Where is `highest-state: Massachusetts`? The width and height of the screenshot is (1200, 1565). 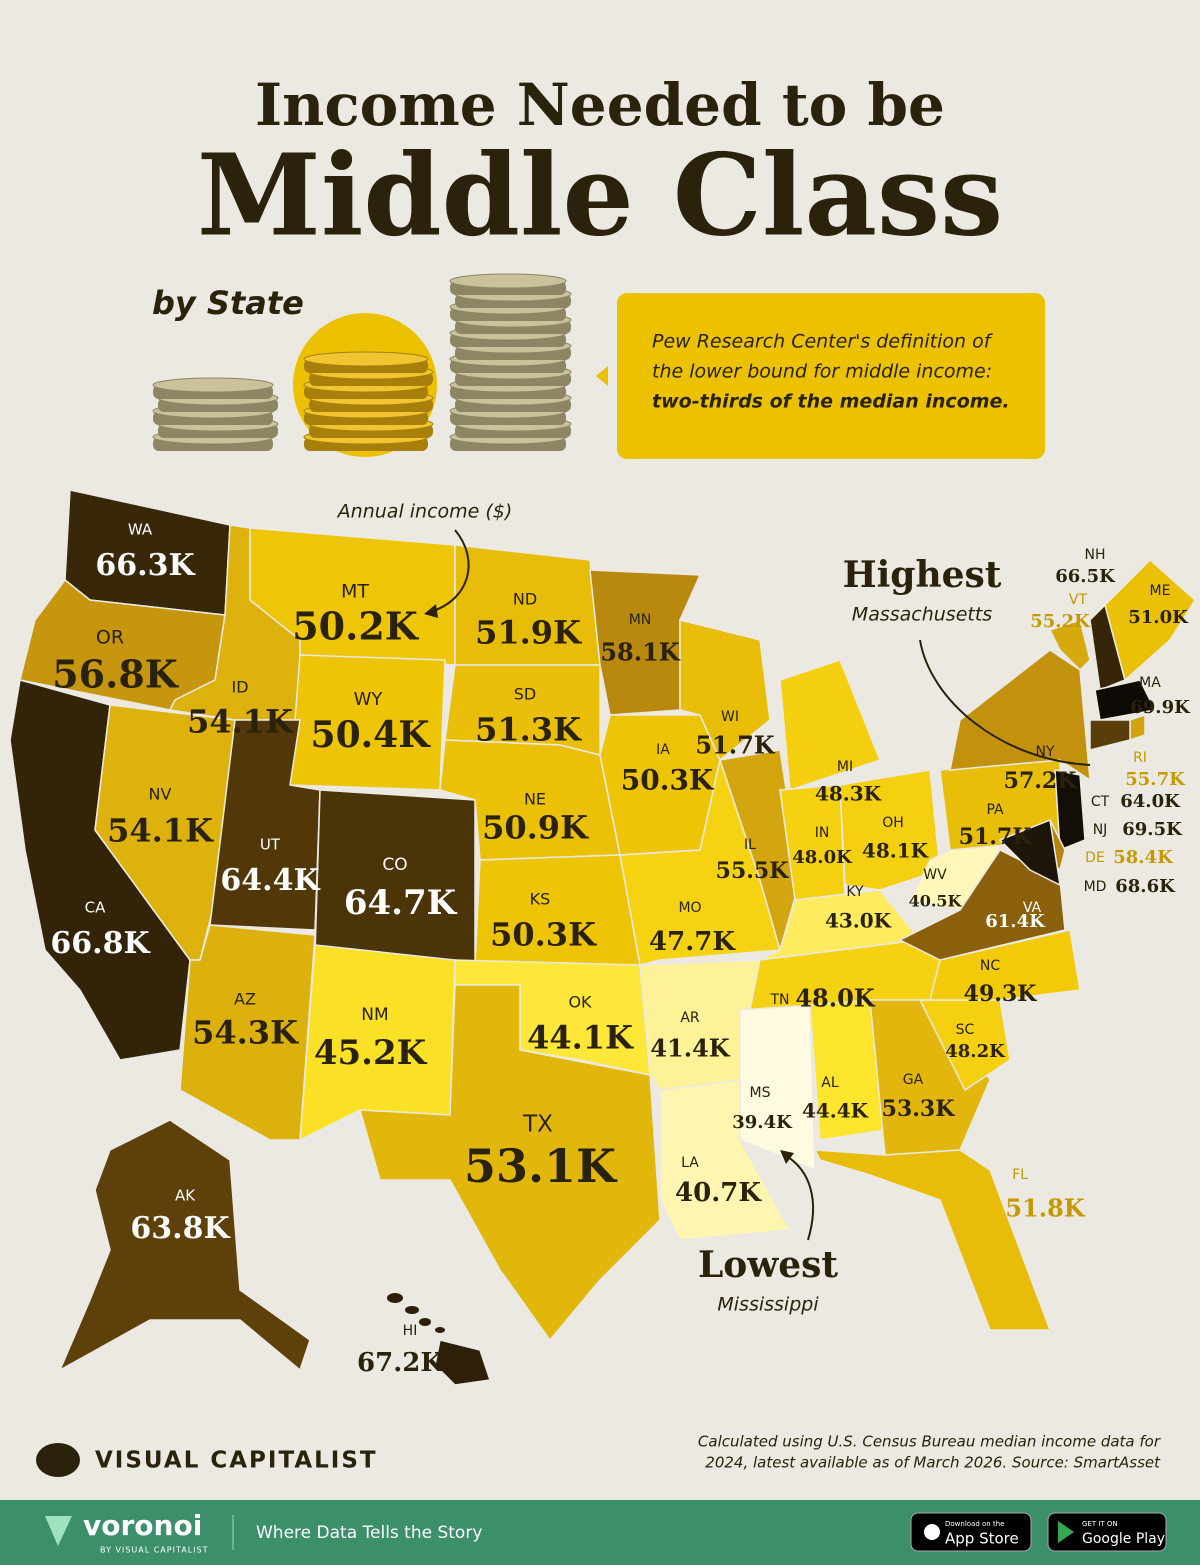 highest-state: Massachusetts is located at coordinates (922, 615).